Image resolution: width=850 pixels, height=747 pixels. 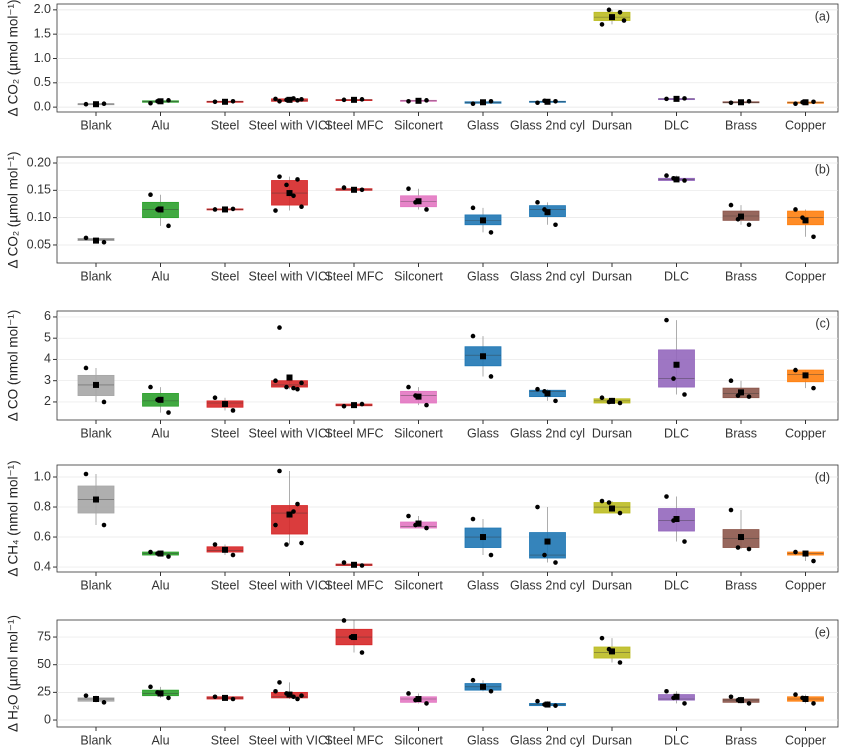 What do you see at coordinates (42, 58) in the screenshot?
I see `y-tick-label: 1.0` at bounding box center [42, 58].